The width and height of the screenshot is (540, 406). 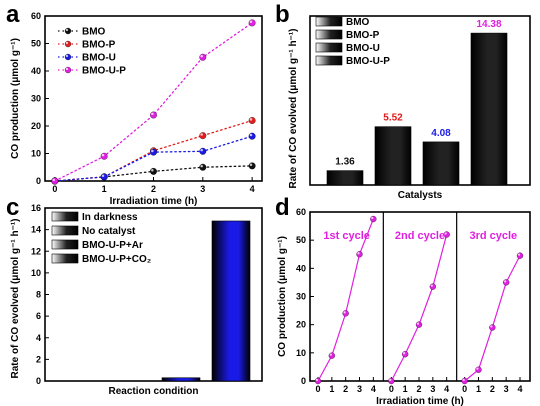 What do you see at coordinates (363, 35) in the screenshot?
I see `panel-b-legend-label: BMO-P` at bounding box center [363, 35].